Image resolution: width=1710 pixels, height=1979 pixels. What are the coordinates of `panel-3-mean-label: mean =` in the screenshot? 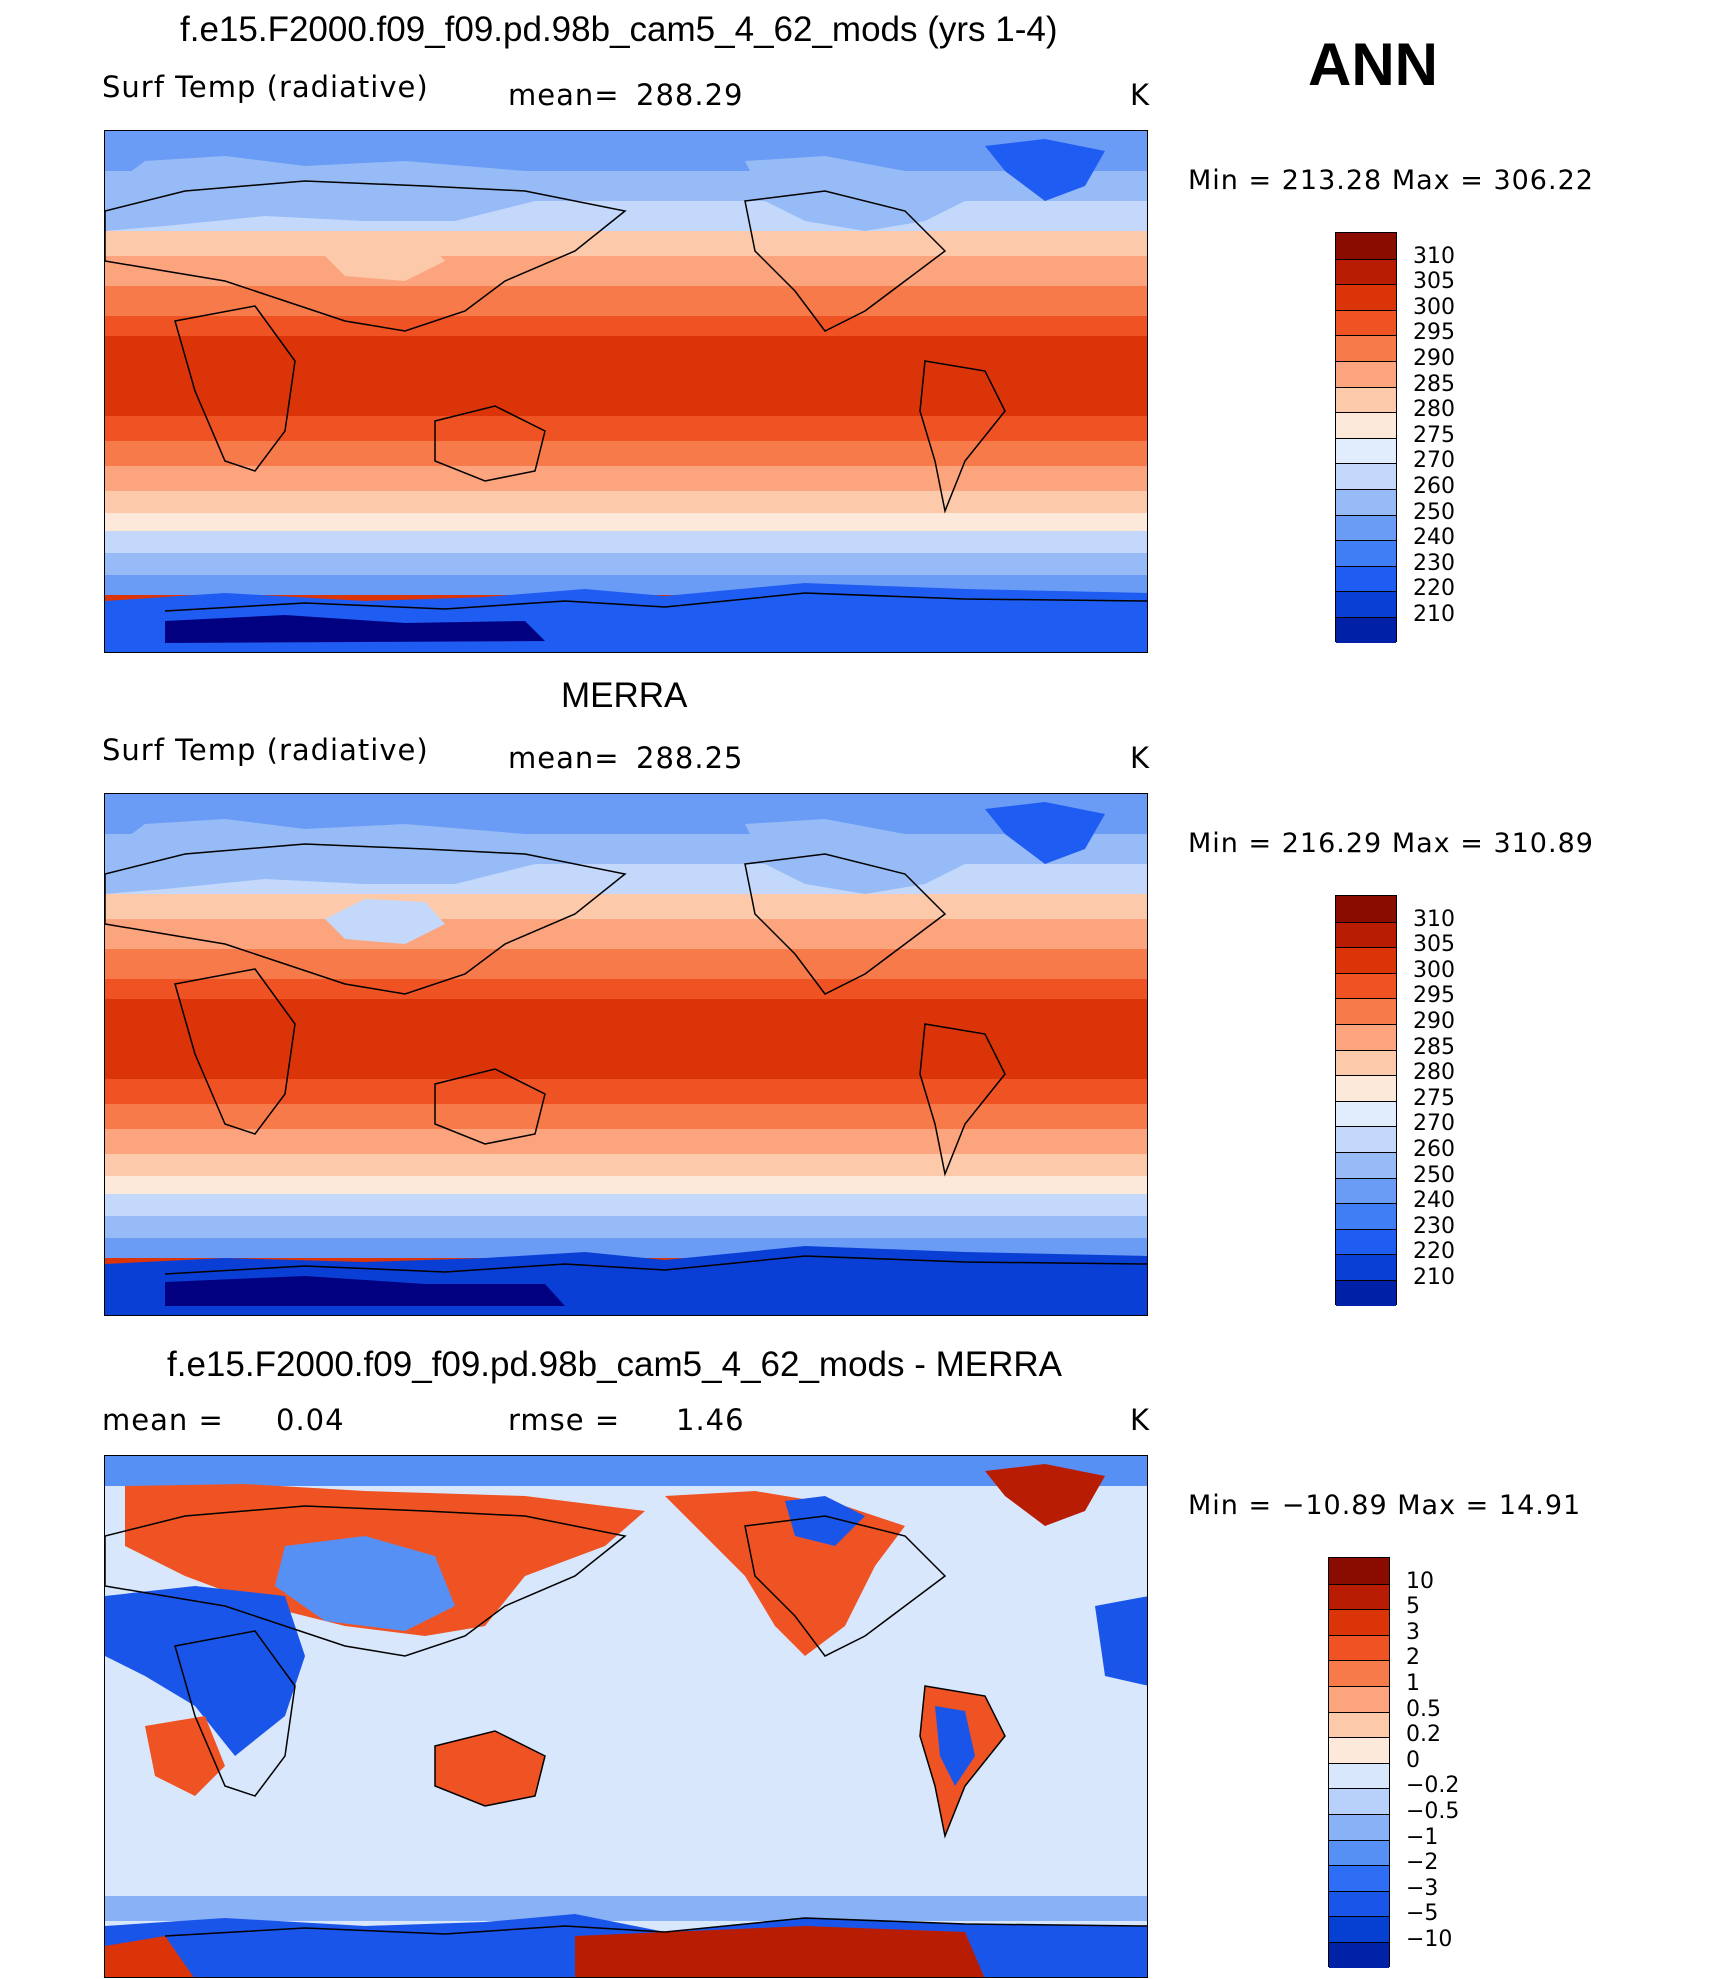 It's located at (163, 1420).